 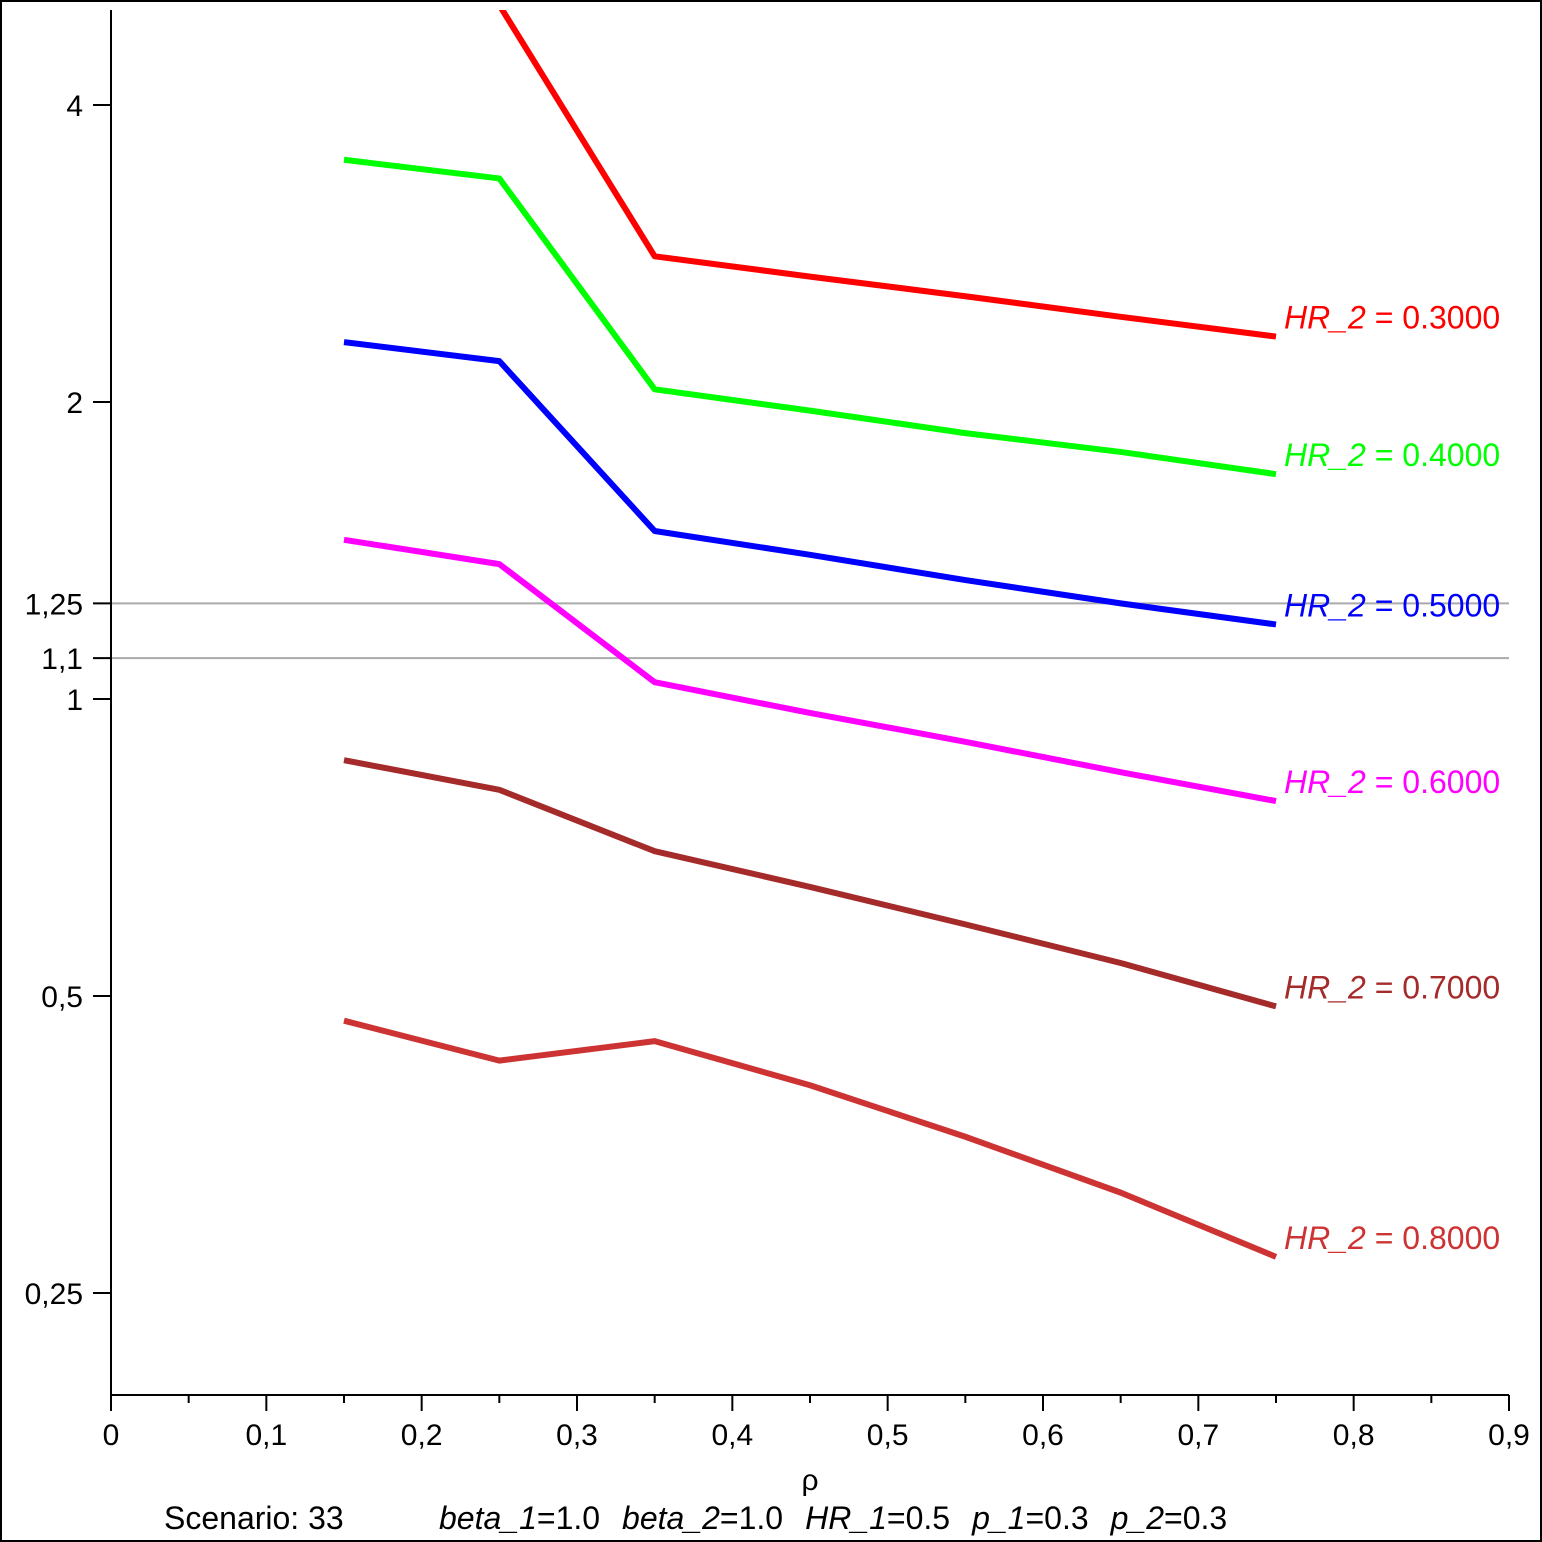 What do you see at coordinates (1392, 987) in the screenshot?
I see `series-label: HR_2 = 0.7000` at bounding box center [1392, 987].